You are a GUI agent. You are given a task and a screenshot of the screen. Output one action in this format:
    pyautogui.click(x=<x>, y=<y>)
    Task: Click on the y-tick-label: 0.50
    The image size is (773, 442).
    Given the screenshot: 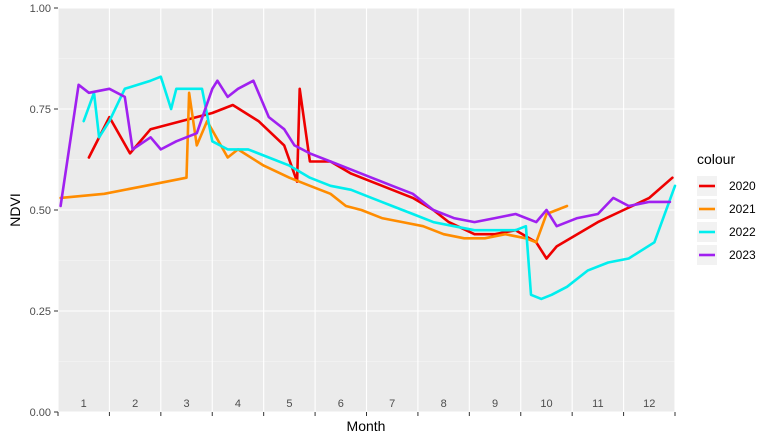 What is the action you would take?
    pyautogui.click(x=40, y=211)
    